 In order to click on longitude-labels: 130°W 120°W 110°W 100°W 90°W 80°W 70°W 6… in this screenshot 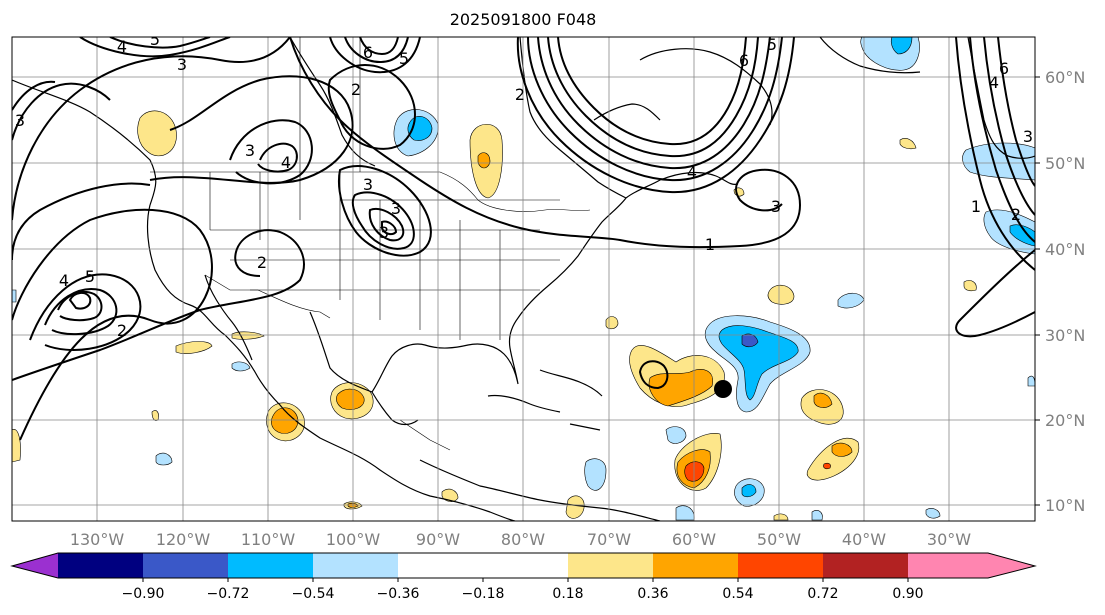, I will do `click(520, 539)`.